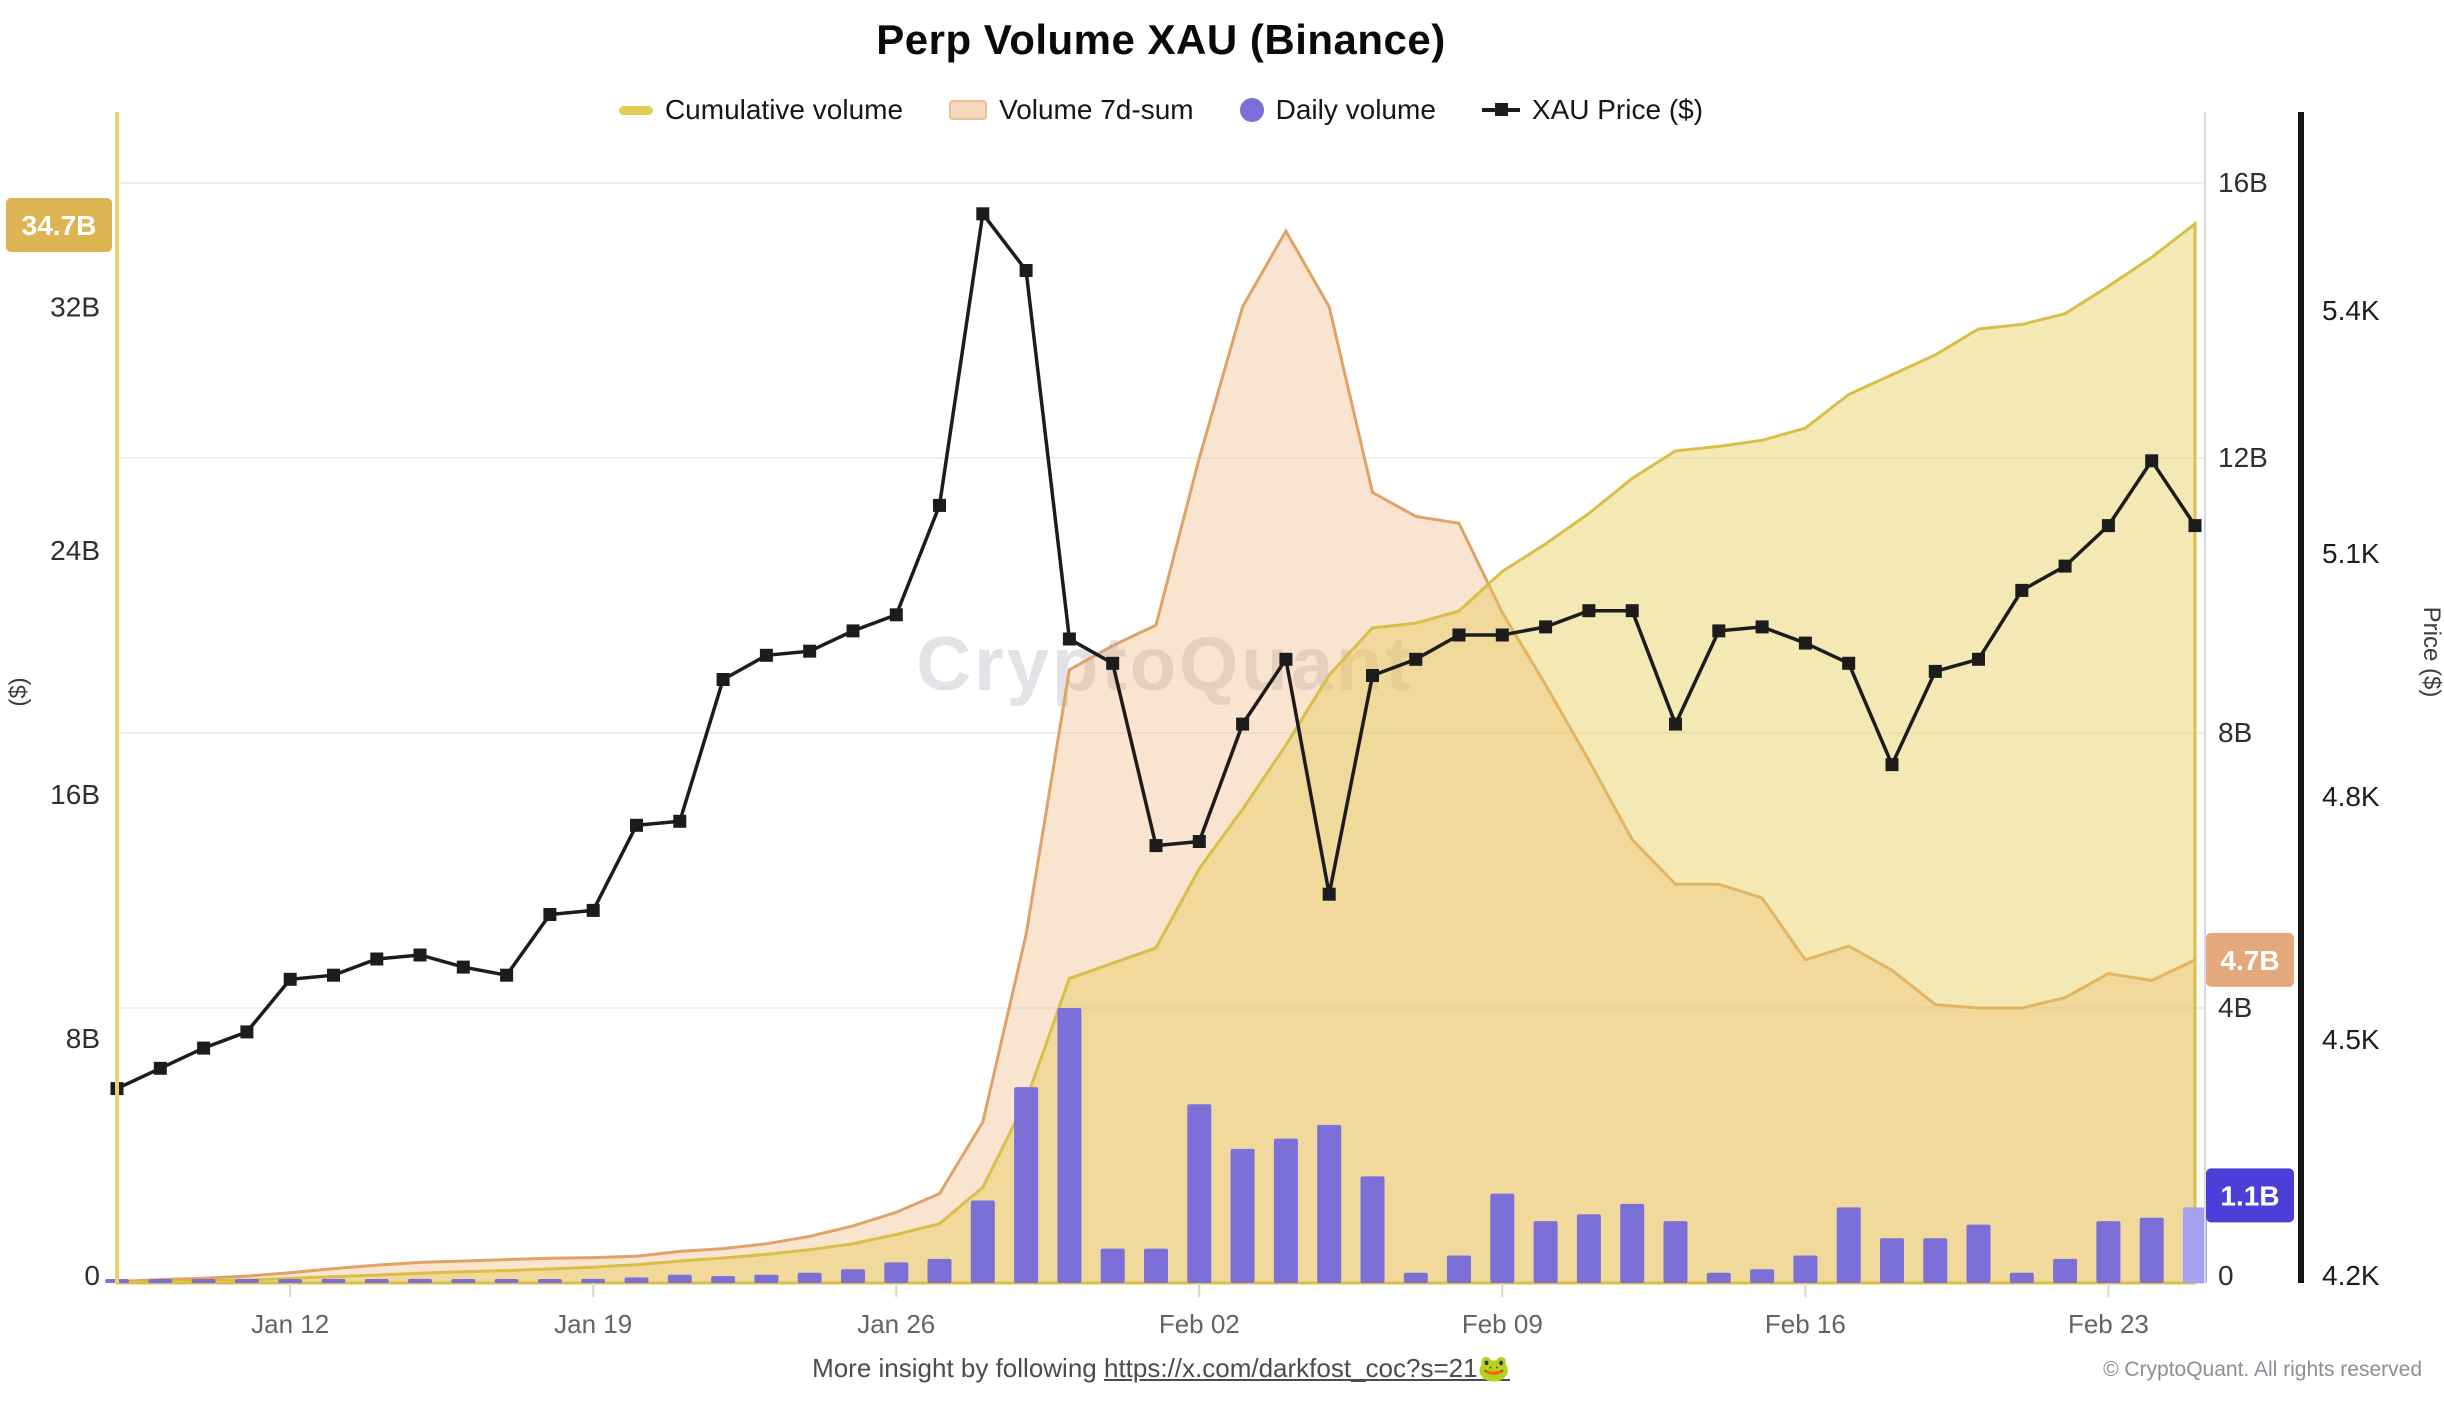  Describe the element at coordinates (75, 794) in the screenshot. I see `left-axis-tick-label: 16B` at that location.